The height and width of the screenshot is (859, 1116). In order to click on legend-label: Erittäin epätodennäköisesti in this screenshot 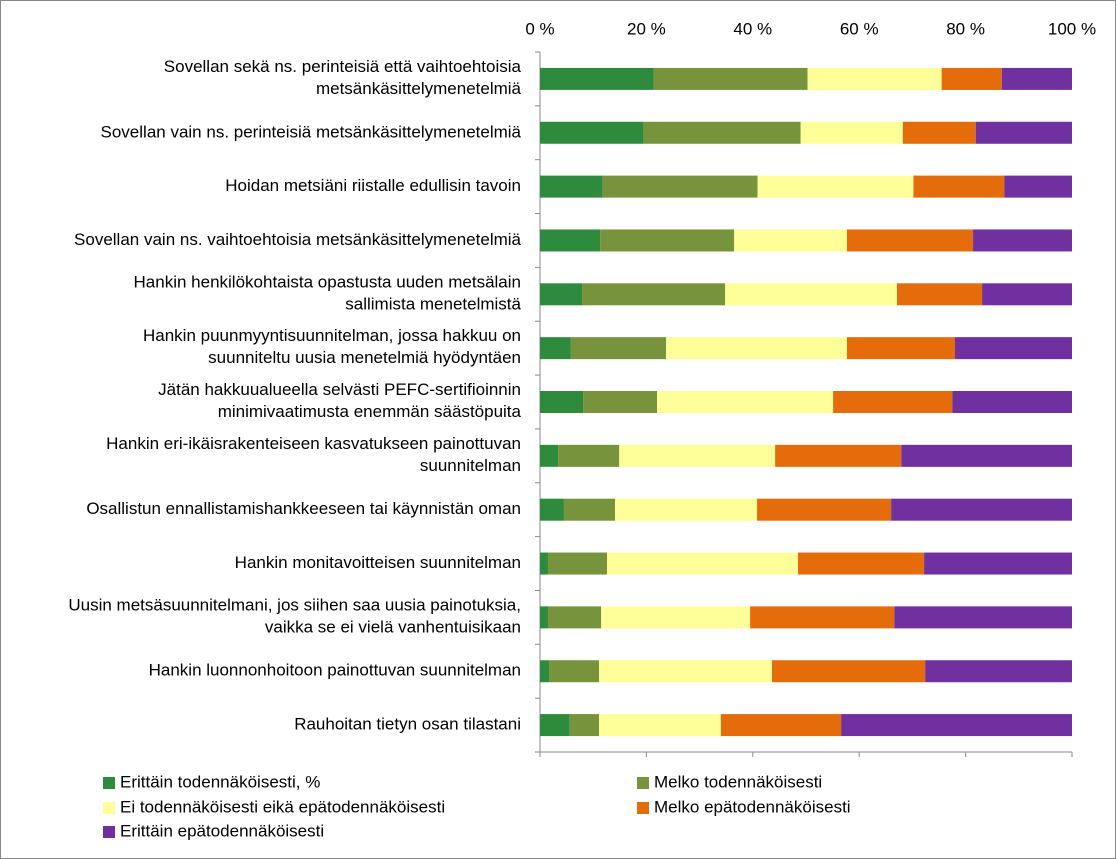, I will do `click(222, 830)`.